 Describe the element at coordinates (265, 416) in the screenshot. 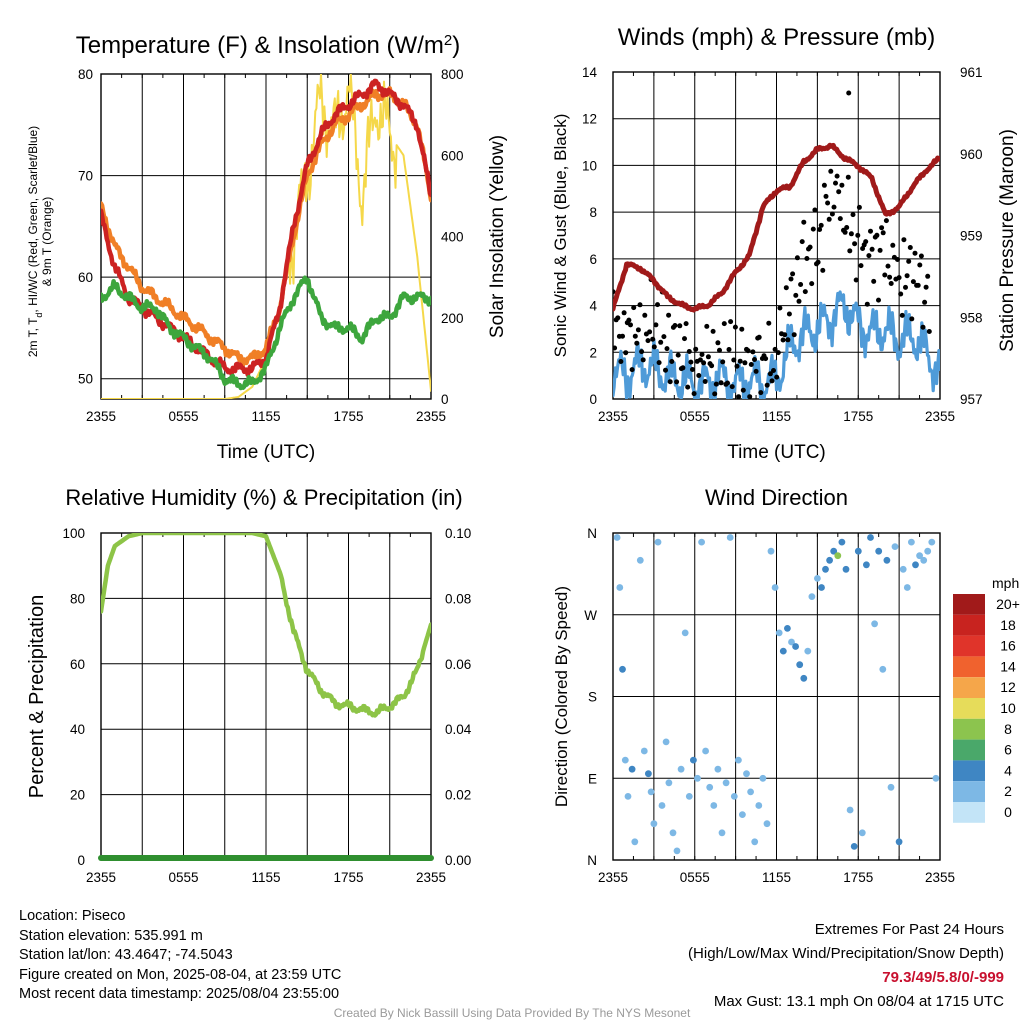

I see `x-tick-label-1-2: 1155` at that location.